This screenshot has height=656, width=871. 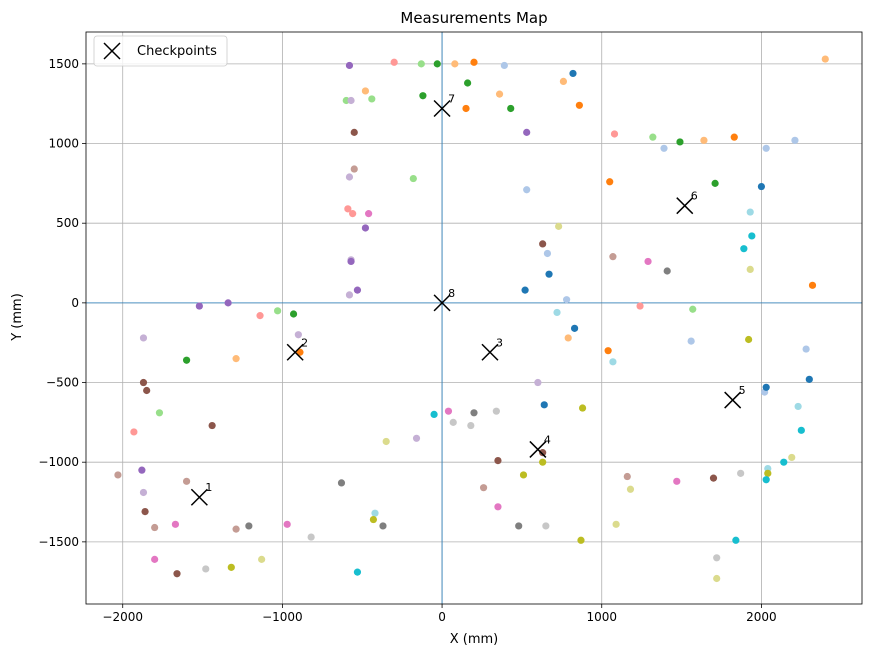 What do you see at coordinates (451, 98) in the screenshot?
I see `checkpoint-label: 7` at bounding box center [451, 98].